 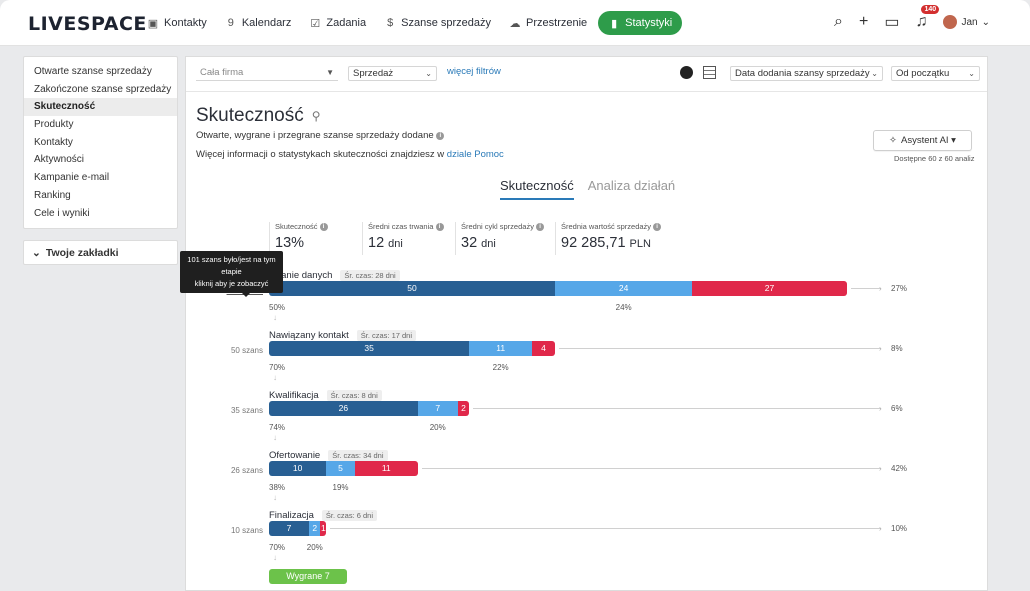 I want to click on app-logo: LIVESPACE, so click(x=87, y=24).